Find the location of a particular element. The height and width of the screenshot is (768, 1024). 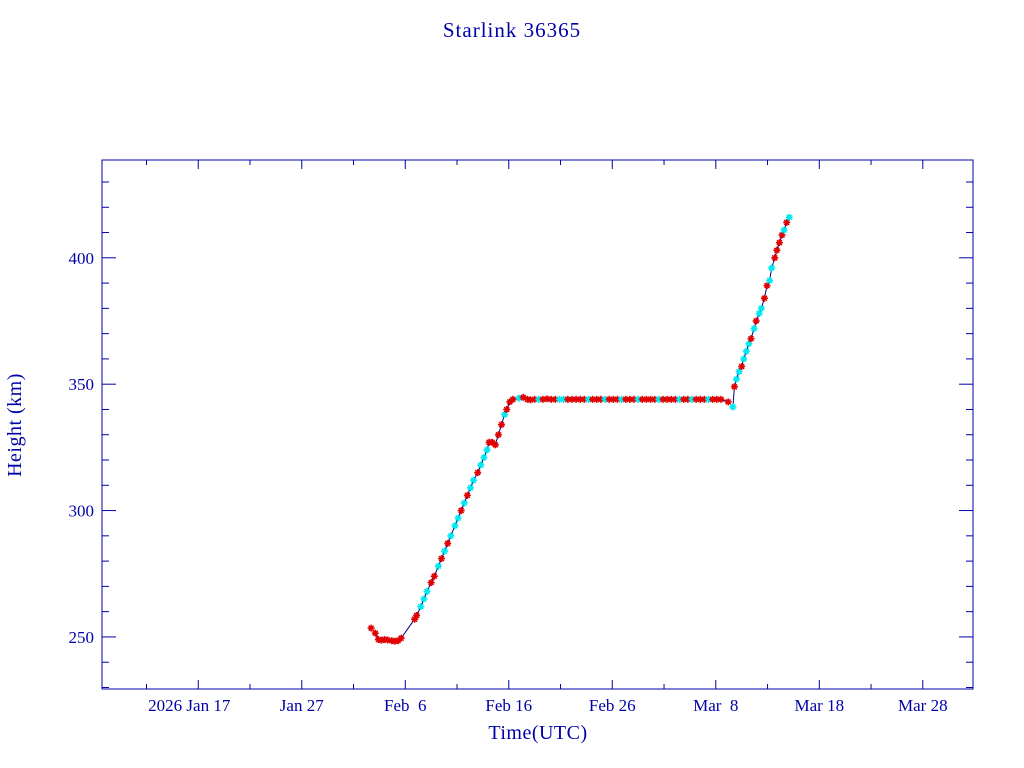

x-tick-label: 2026 Jan 17 is located at coordinates (189, 705).